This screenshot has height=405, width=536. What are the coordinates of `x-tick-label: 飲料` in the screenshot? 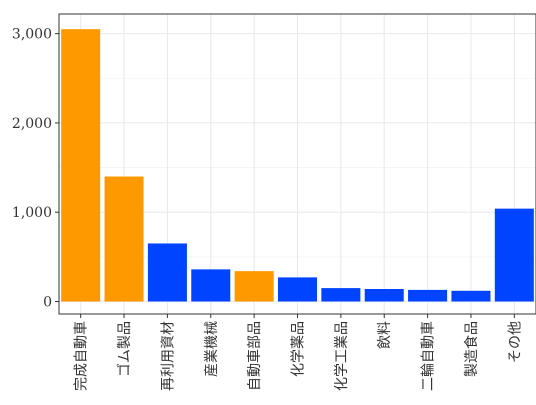 It's located at (385, 335).